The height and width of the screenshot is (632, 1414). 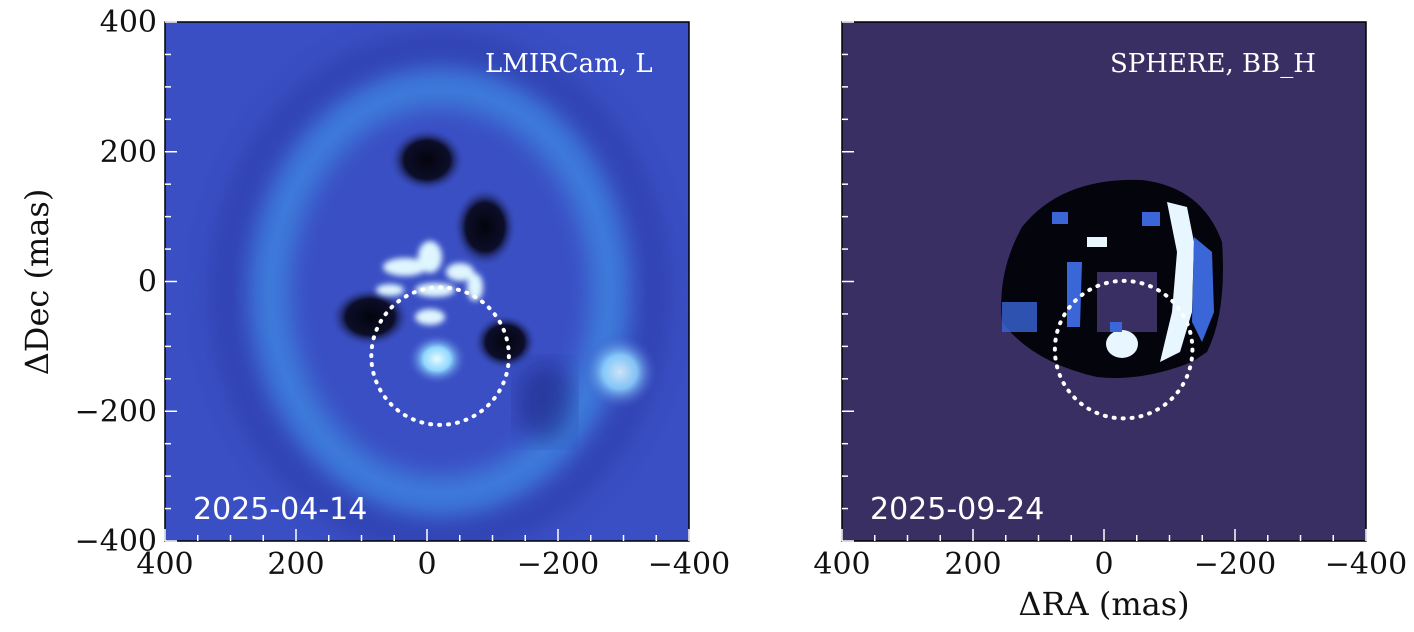 What do you see at coordinates (147, 282) in the screenshot?
I see `y-tick-label: 0` at bounding box center [147, 282].